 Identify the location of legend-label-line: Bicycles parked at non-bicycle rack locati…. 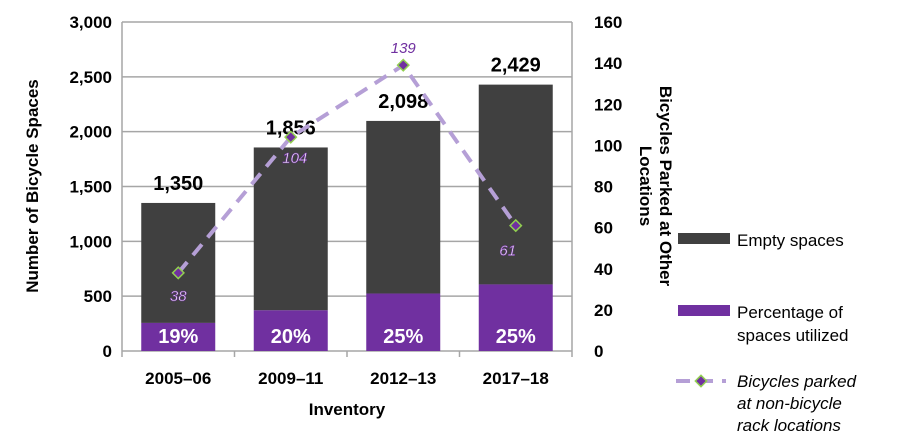
(797, 403).